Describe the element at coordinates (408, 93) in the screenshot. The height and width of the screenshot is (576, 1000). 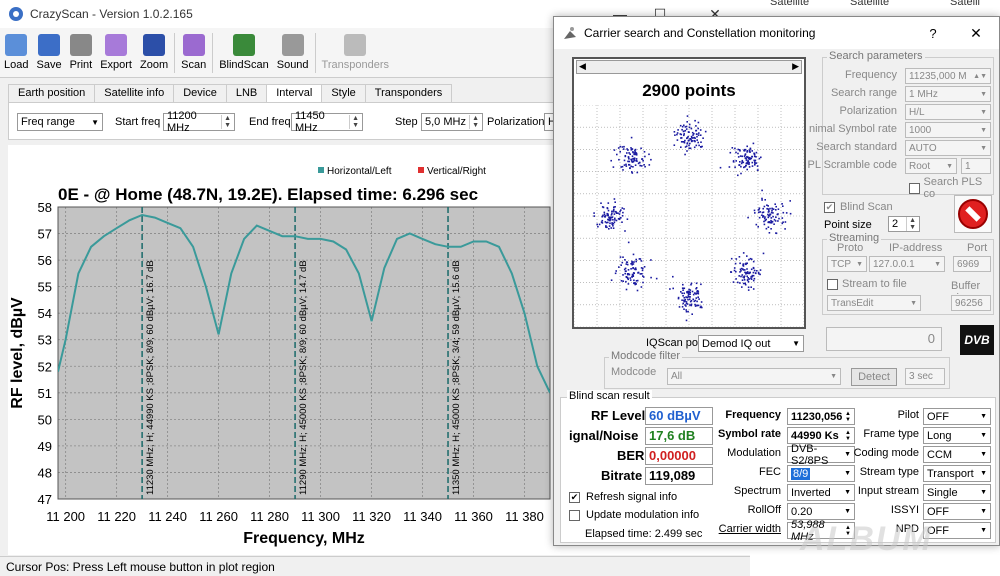
I see `tab-transponders: Transponders` at that location.